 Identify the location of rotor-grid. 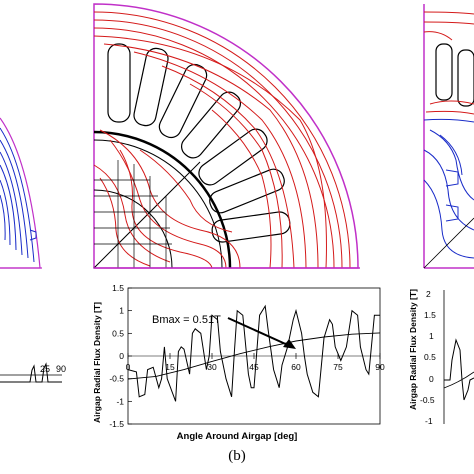
(133, 214).